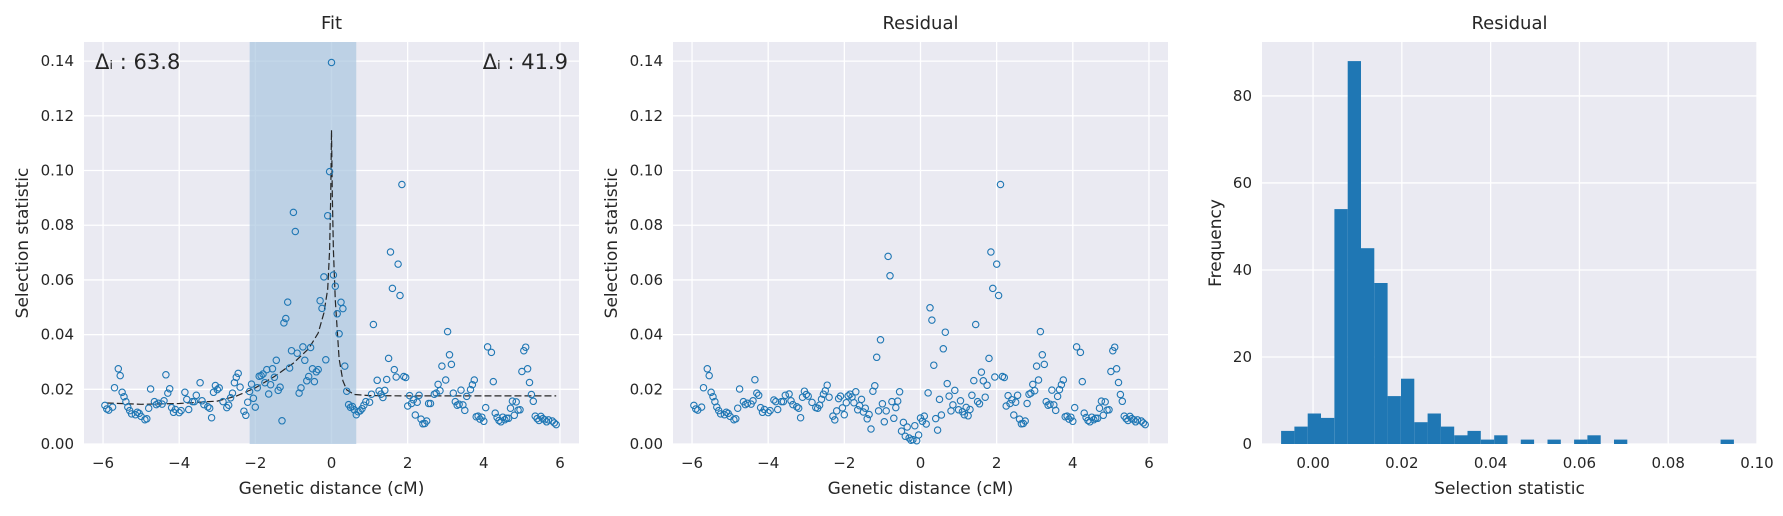 The width and height of the screenshot is (1783, 516). What do you see at coordinates (137, 62) in the screenshot?
I see `fit-annotation-left: Δᵢ : 63.8` at bounding box center [137, 62].